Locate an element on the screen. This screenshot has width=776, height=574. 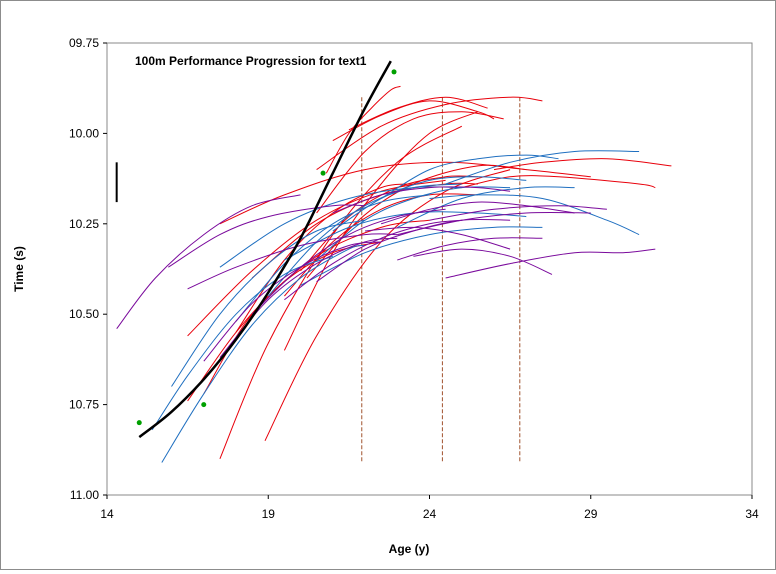
x-tick-label: 19 is located at coordinates (269, 514).